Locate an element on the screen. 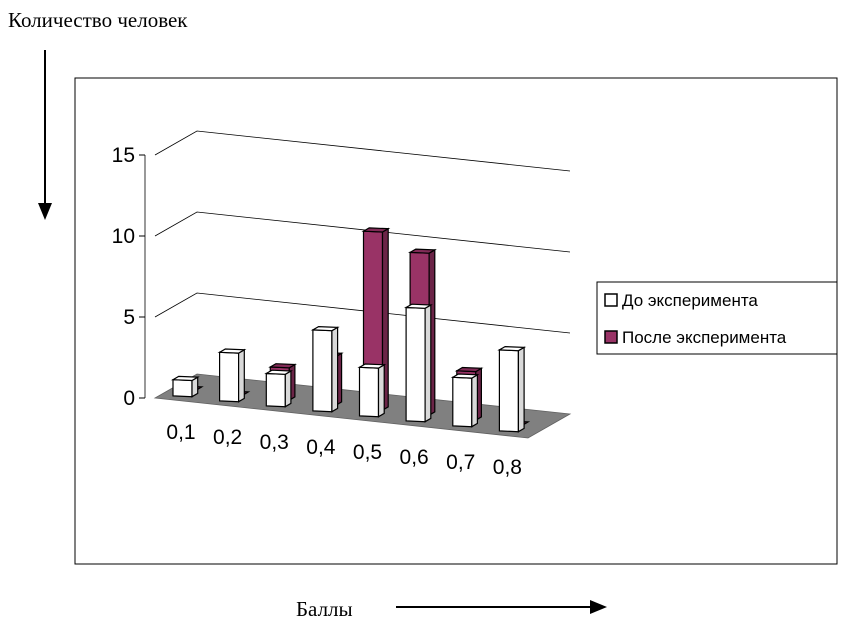 This screenshot has height=622, width=841. legend-swatch-before is located at coordinates (611, 300).